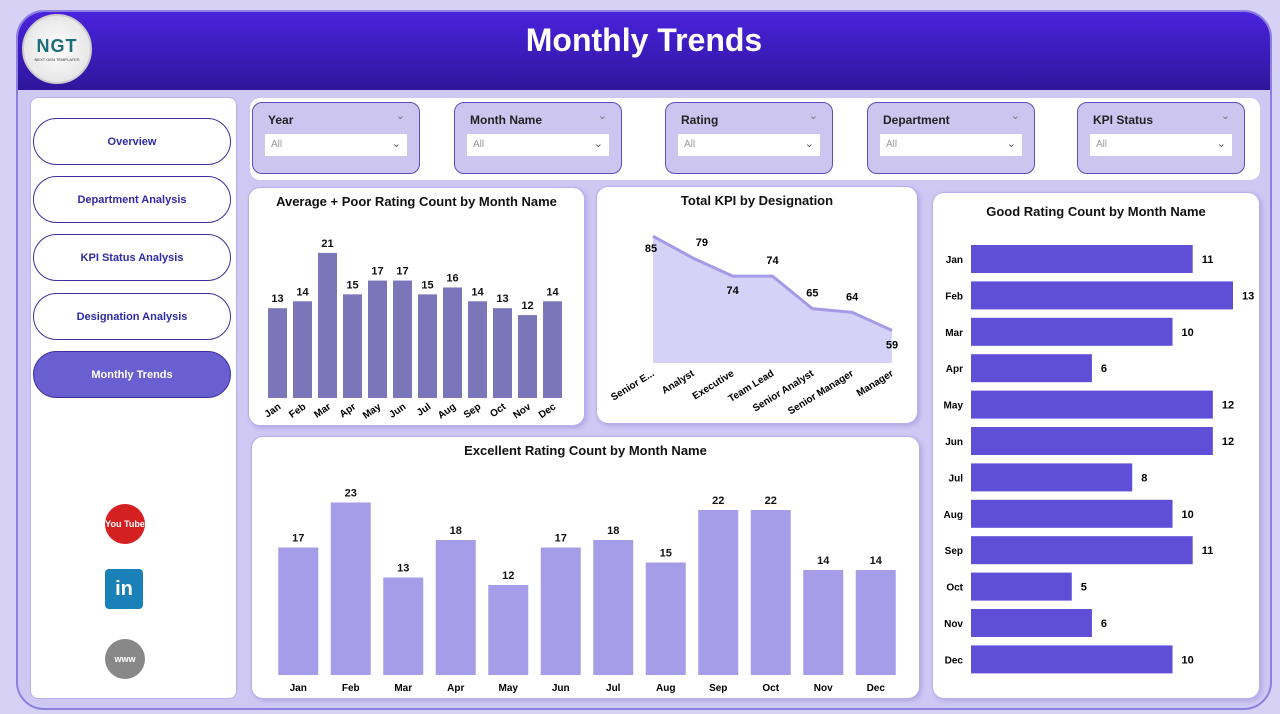 This screenshot has width=1280, height=714. I want to click on filter-month-name: Month Name ⌄ All ⌄, so click(538, 138).